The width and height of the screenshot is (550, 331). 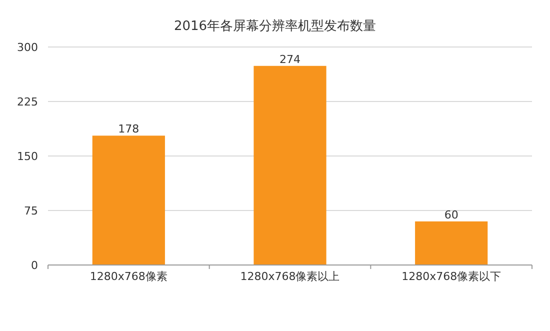 I want to click on y-tick-label: 0, so click(x=34, y=265).